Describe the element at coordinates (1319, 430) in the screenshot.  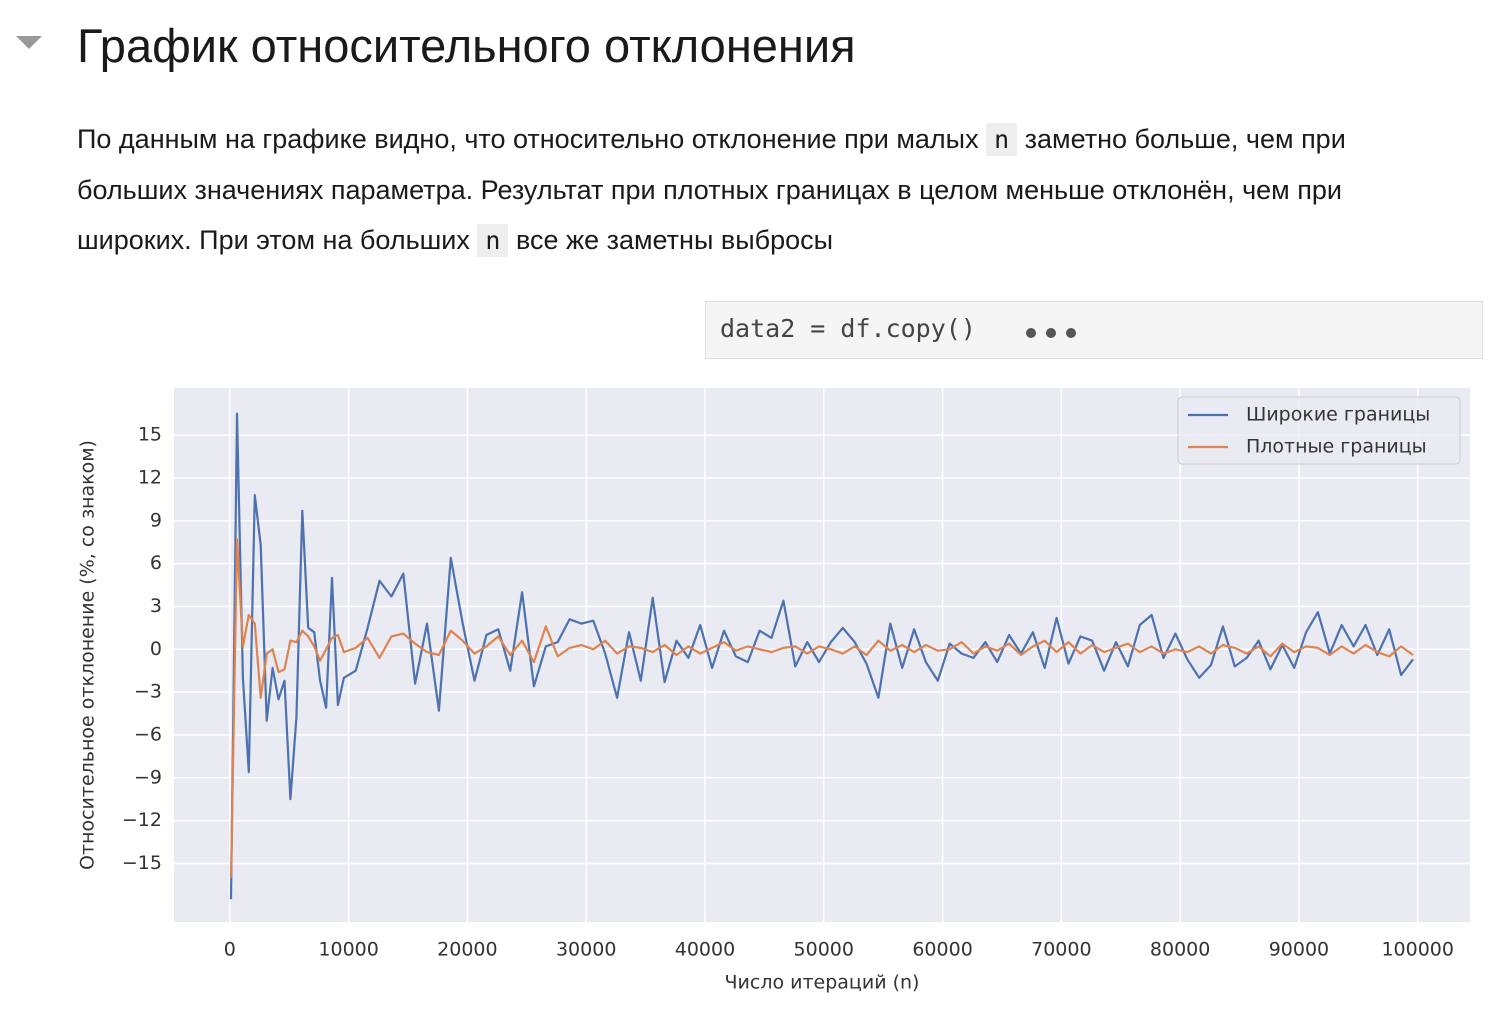
I see `legend` at that location.